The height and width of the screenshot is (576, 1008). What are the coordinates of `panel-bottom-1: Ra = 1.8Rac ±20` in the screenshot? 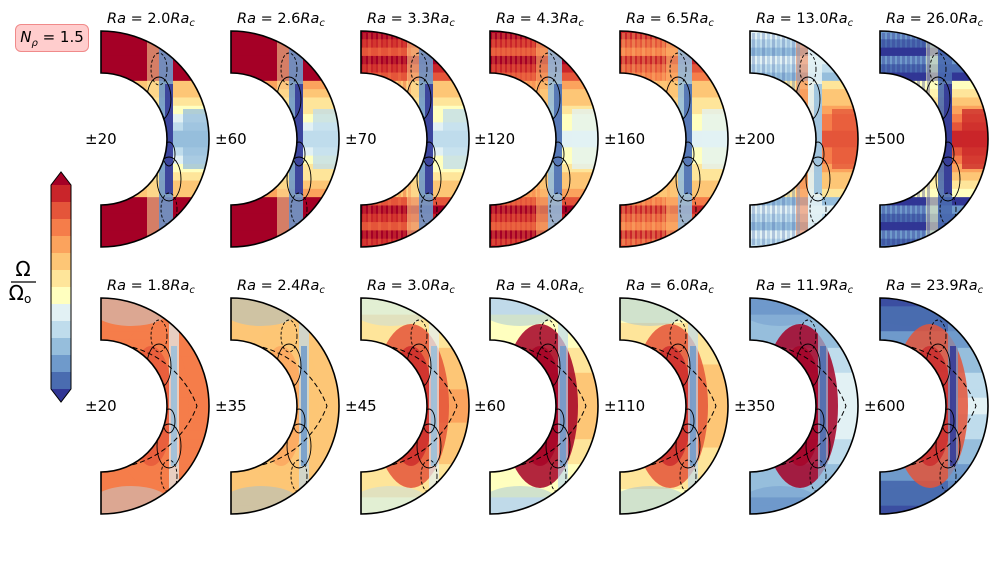 It's located at (147, 396).